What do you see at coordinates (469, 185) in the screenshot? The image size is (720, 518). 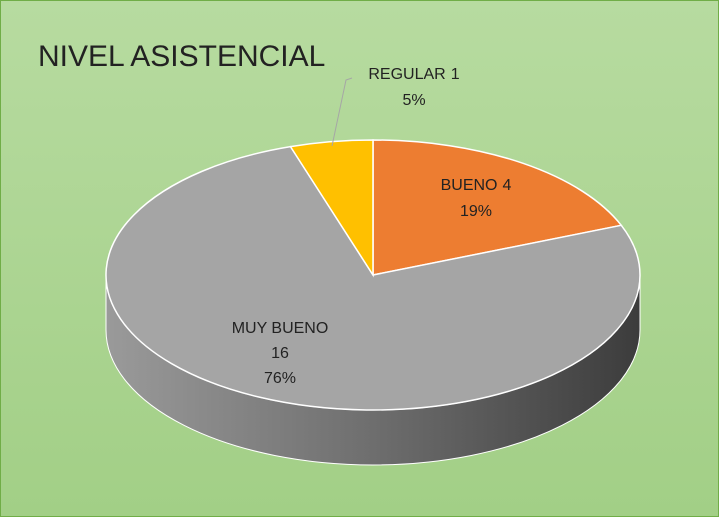 I see `data-label-category: BUENO` at bounding box center [469, 185].